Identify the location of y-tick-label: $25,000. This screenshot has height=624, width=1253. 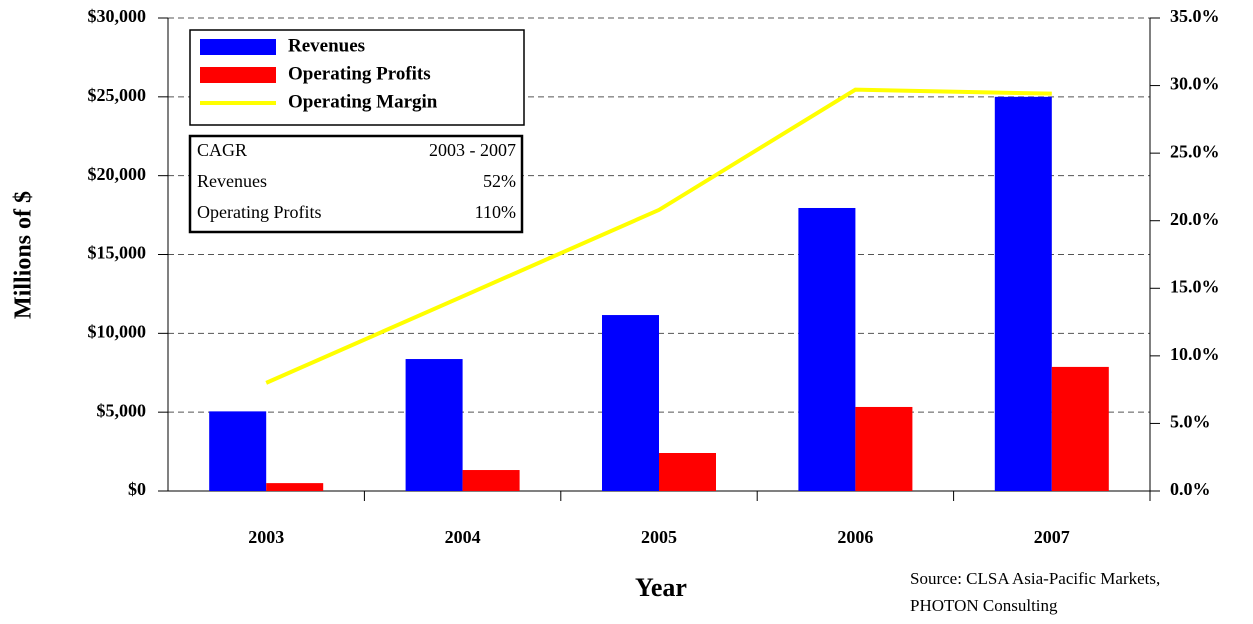
(117, 95).